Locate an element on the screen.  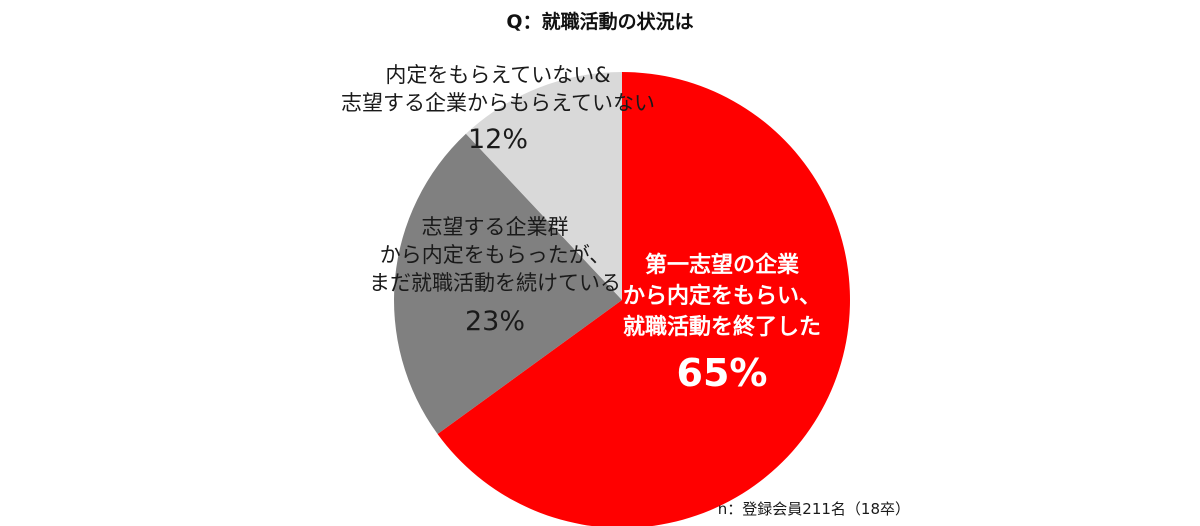
slice-2-value-label: 23% is located at coordinates (495, 321).